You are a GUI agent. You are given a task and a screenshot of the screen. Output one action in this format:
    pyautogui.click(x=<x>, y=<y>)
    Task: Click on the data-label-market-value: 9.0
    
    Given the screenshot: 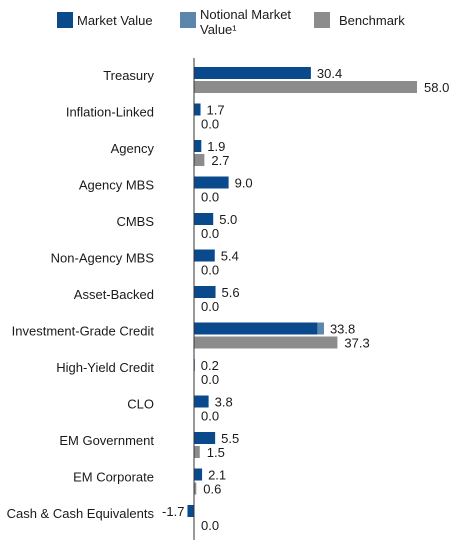 What is the action you would take?
    pyautogui.click(x=244, y=183)
    